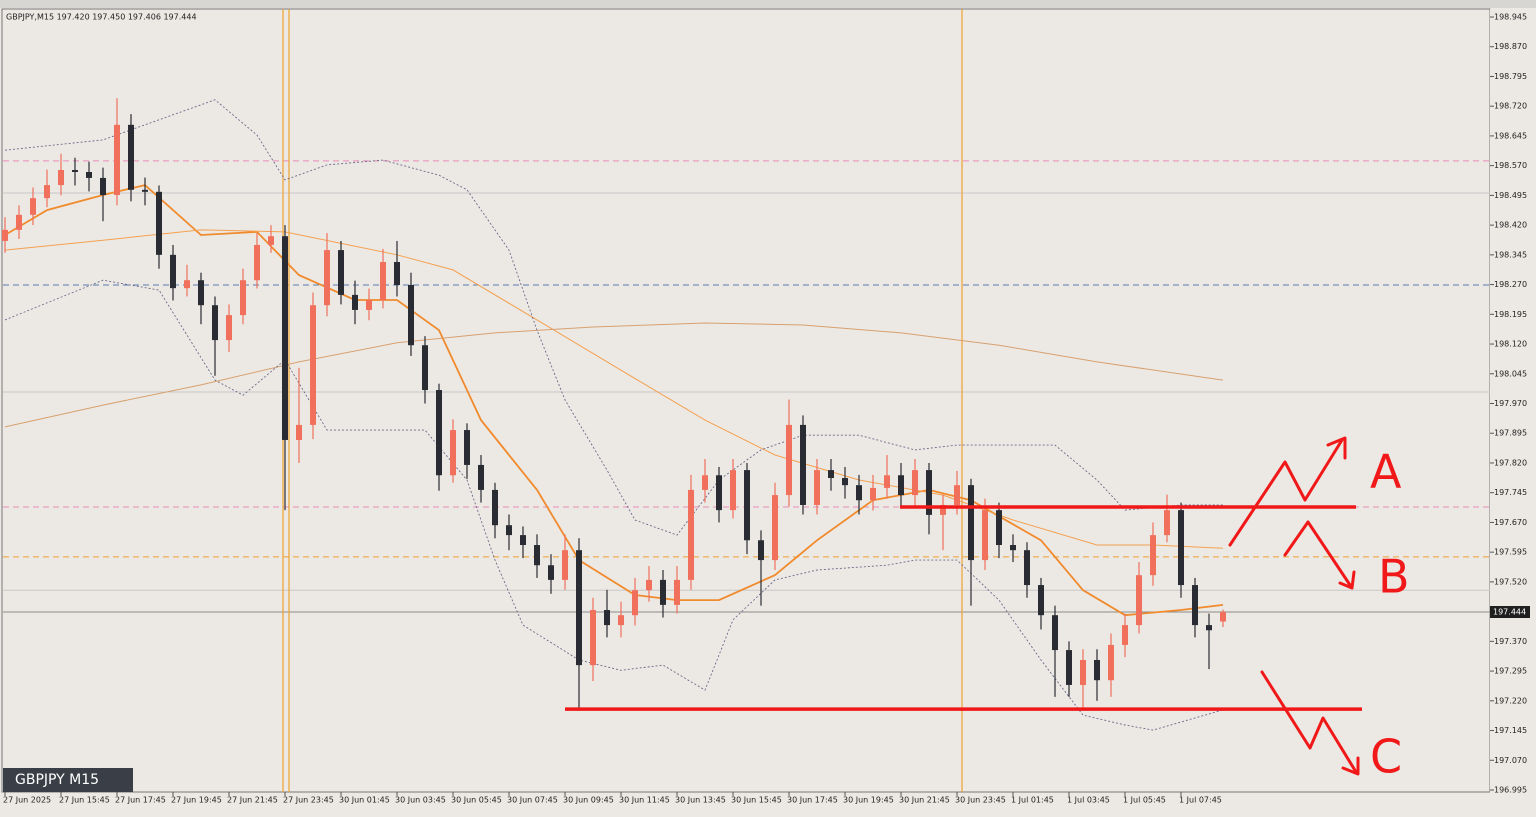  I want to click on y-tick-label: 198.720, so click(1510, 106).